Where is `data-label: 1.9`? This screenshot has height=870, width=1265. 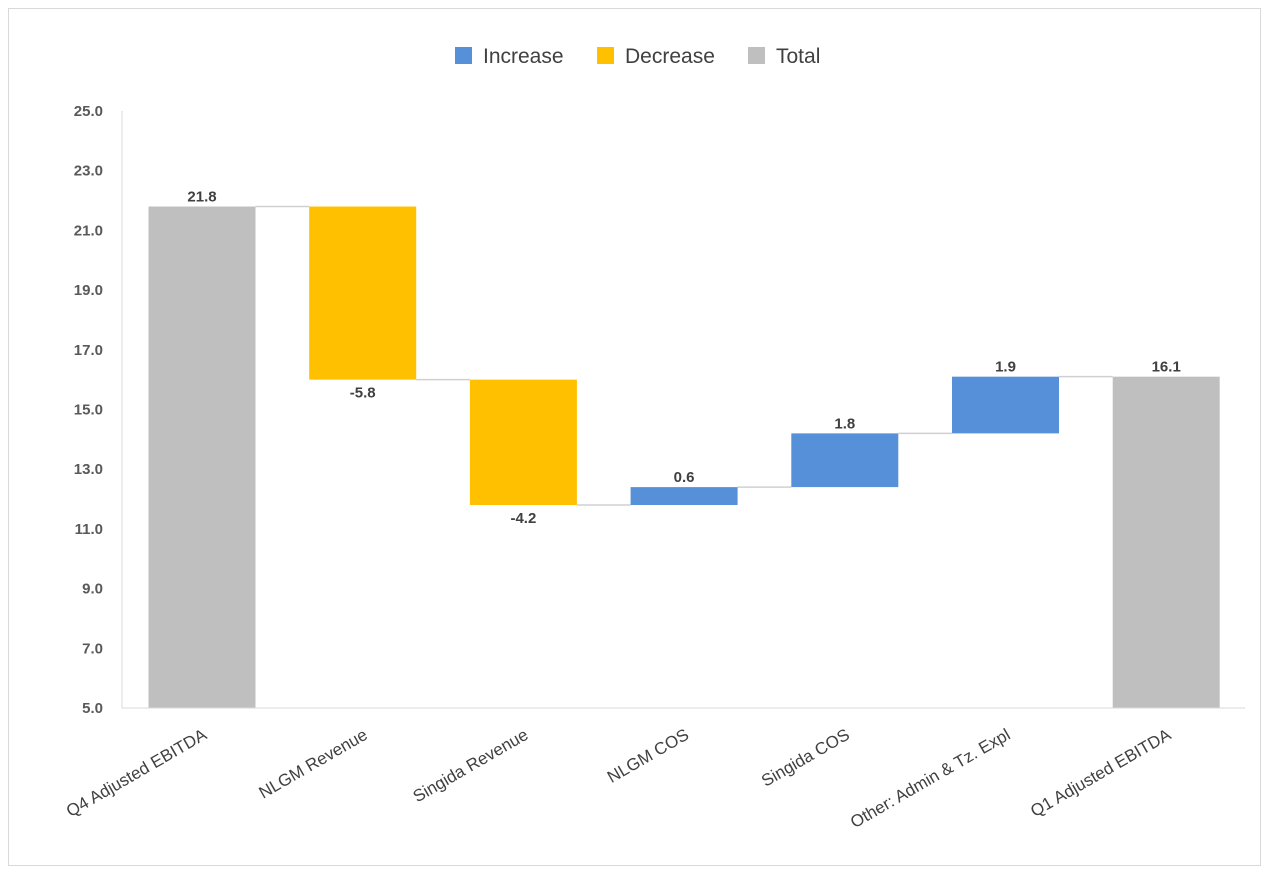
data-label: 1.9 is located at coordinates (1005, 367).